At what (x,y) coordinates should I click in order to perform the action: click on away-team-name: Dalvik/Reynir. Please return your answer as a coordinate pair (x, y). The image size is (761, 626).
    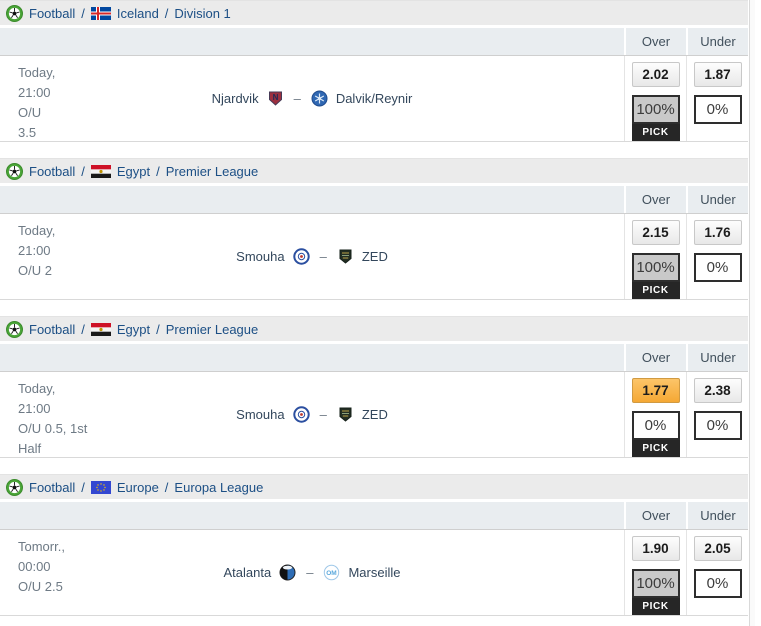
    Looking at the image, I should click on (374, 98).